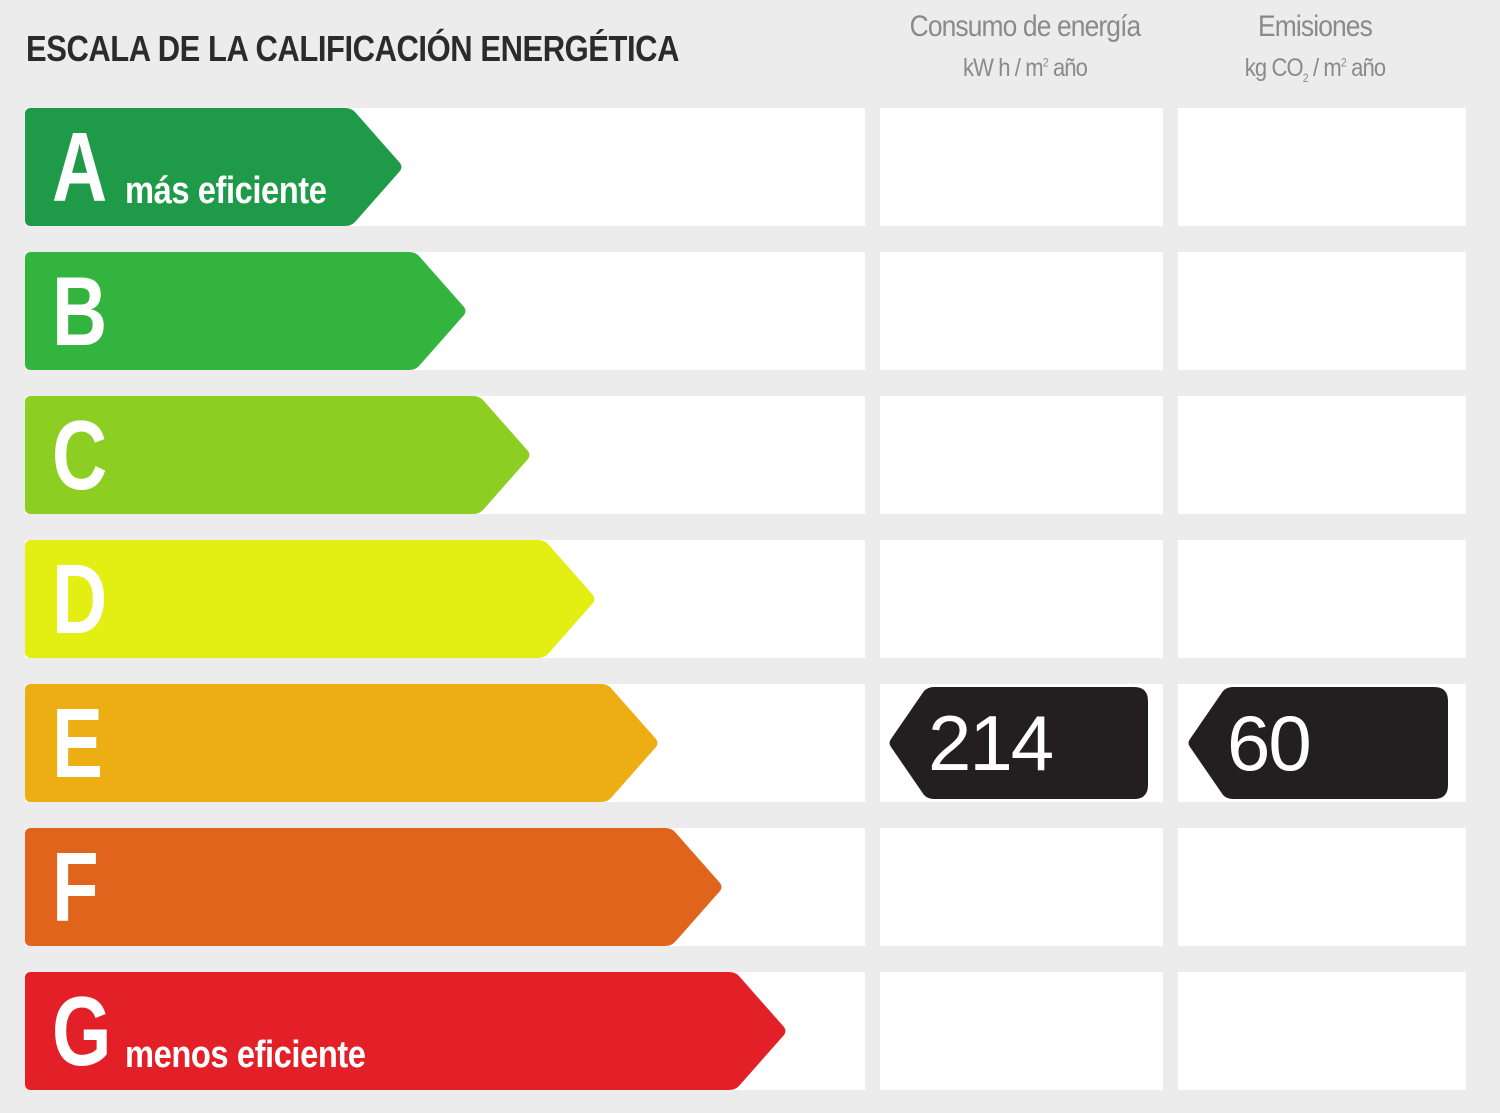 The image size is (1500, 1113). Describe the element at coordinates (1025, 26) in the screenshot. I see `consumo-label: Consumo de energía` at that location.